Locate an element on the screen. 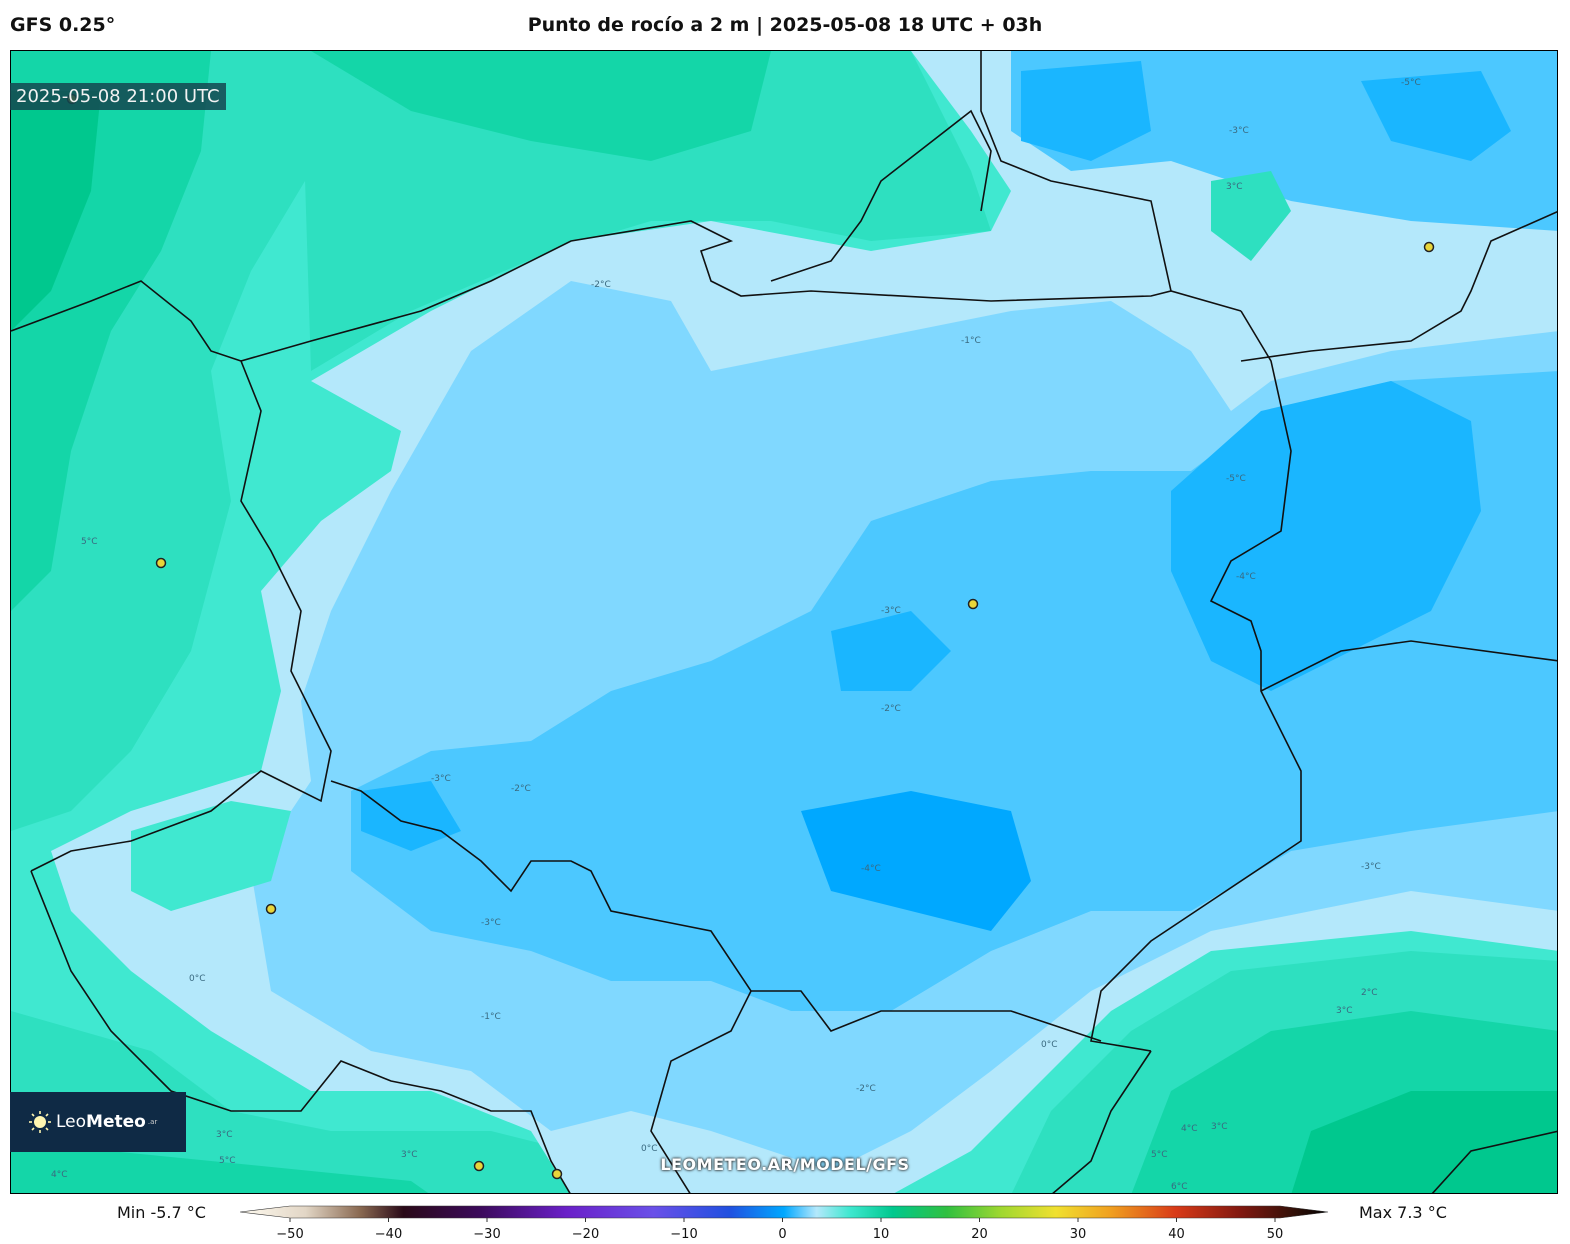 The width and height of the screenshot is (1570, 1244). colorbar-tick-label: −30 is located at coordinates (486, 1234).